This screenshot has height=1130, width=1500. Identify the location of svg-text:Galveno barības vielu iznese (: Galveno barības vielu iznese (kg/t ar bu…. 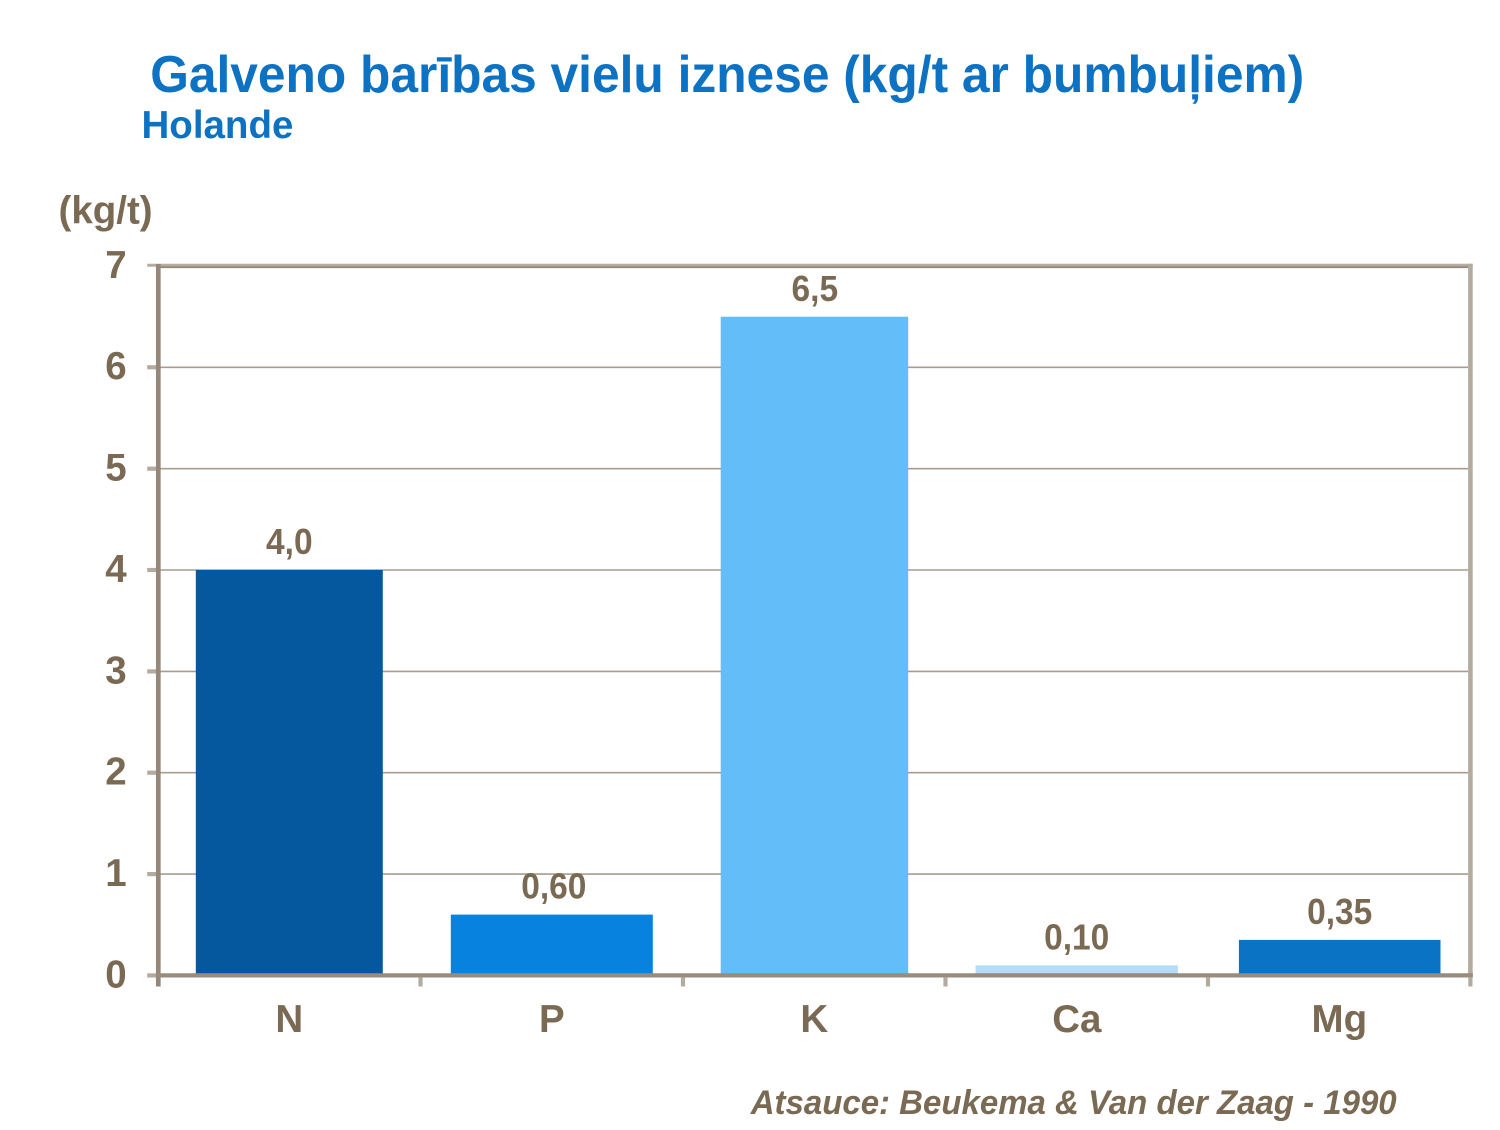
(727, 74).